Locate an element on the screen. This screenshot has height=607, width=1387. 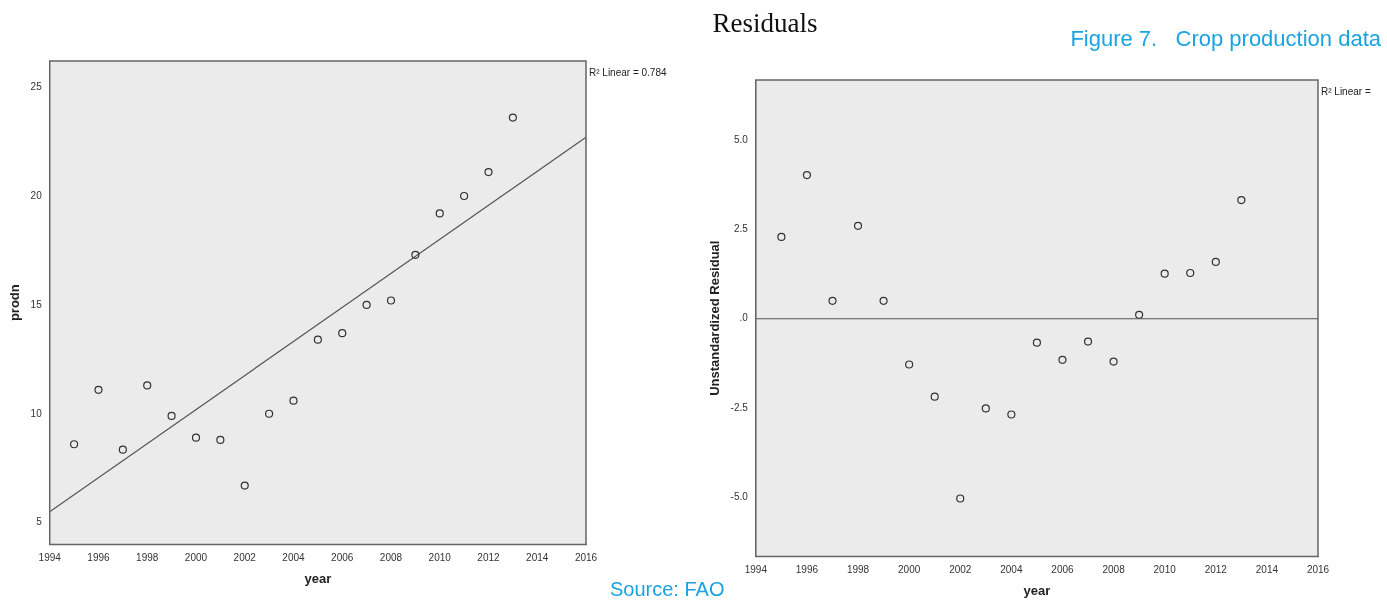
text: R² Linear = is located at coordinates (1346, 91).